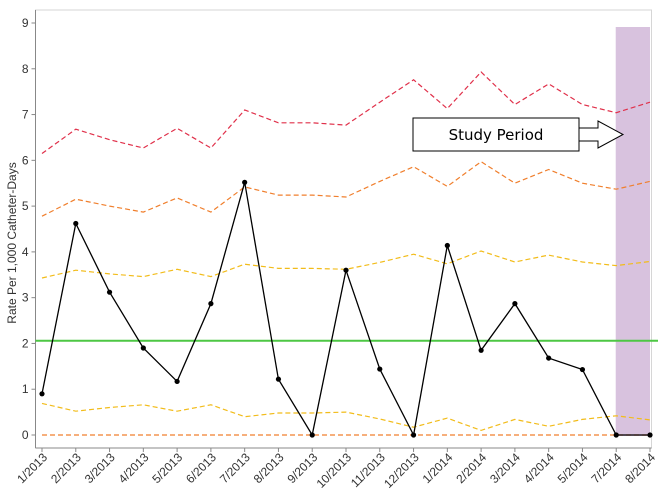 This screenshot has width=658, height=496. What do you see at coordinates (25, 298) in the screenshot?
I see `y-tick-label: 3` at bounding box center [25, 298].